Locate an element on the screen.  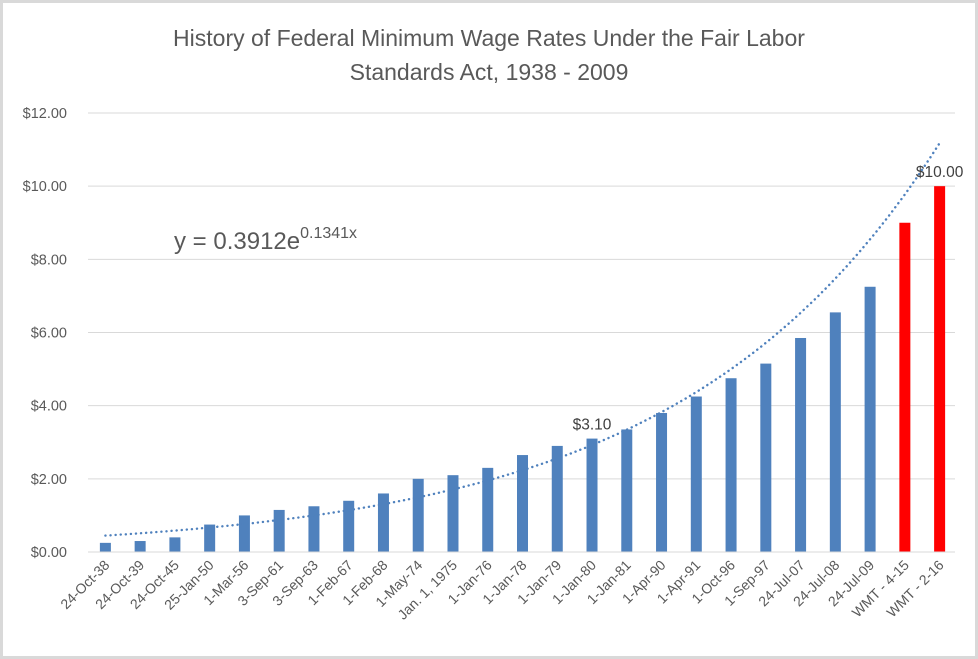
y-tick-label: $2.00 is located at coordinates (49, 480).